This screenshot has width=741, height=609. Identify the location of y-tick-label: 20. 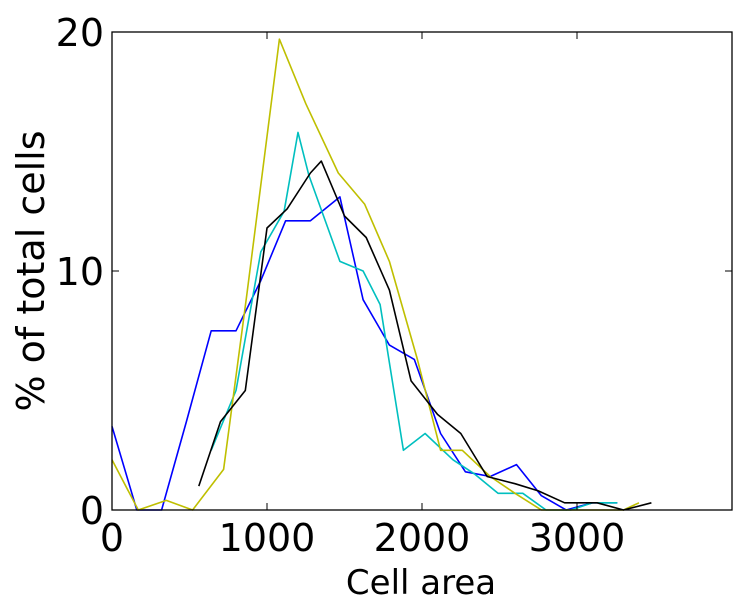
(80, 33).